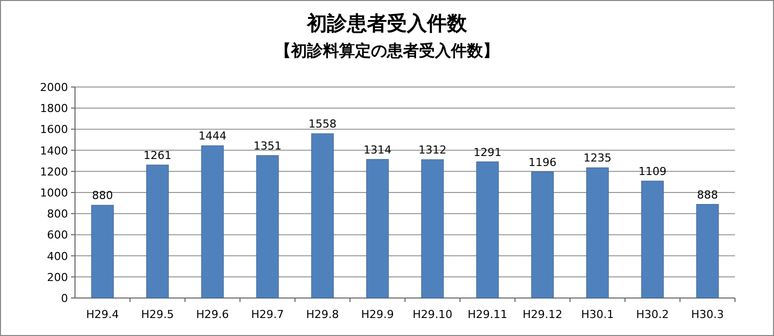  I want to click on data-label: 880, so click(102, 195).